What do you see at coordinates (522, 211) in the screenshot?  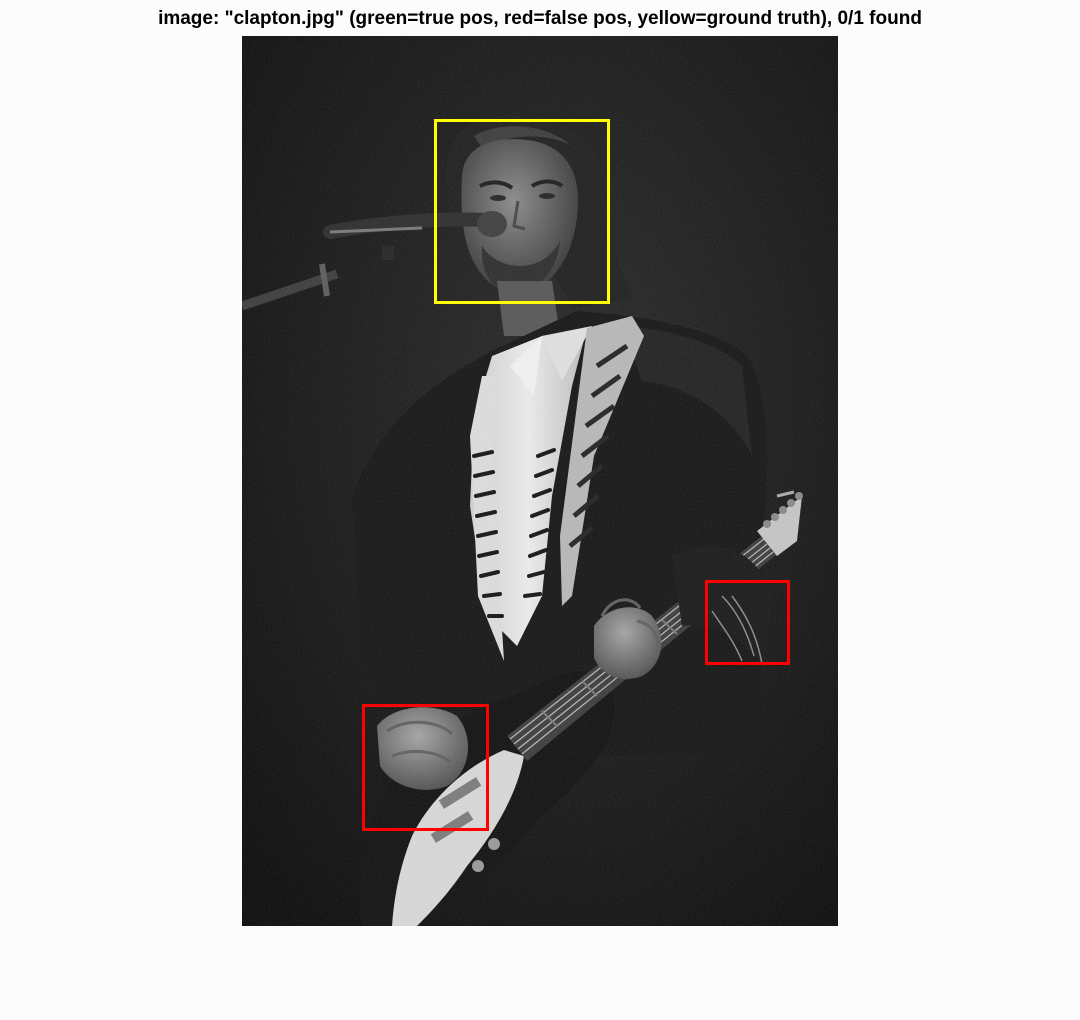 I see `ground-truth-box` at bounding box center [522, 211].